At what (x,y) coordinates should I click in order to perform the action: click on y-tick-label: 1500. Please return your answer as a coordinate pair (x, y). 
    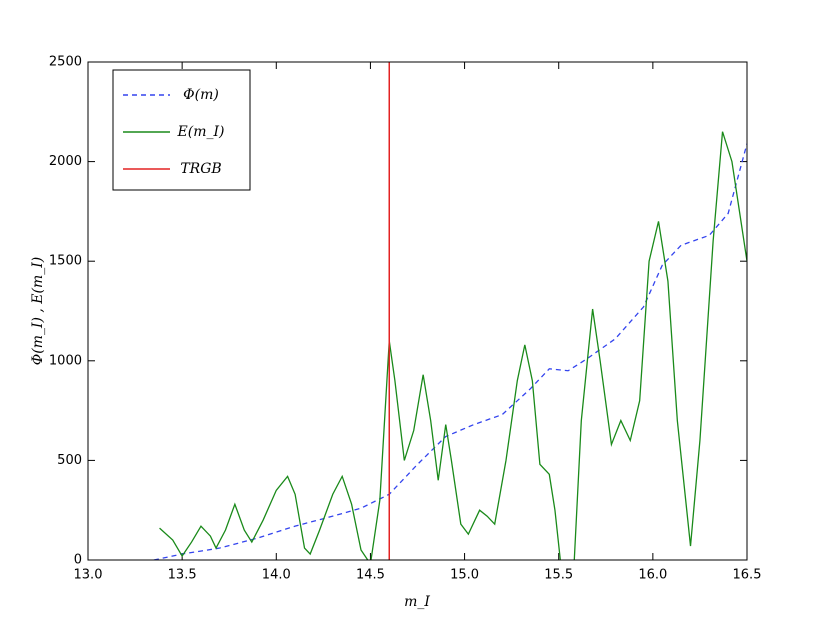
    Looking at the image, I should click on (65, 261).